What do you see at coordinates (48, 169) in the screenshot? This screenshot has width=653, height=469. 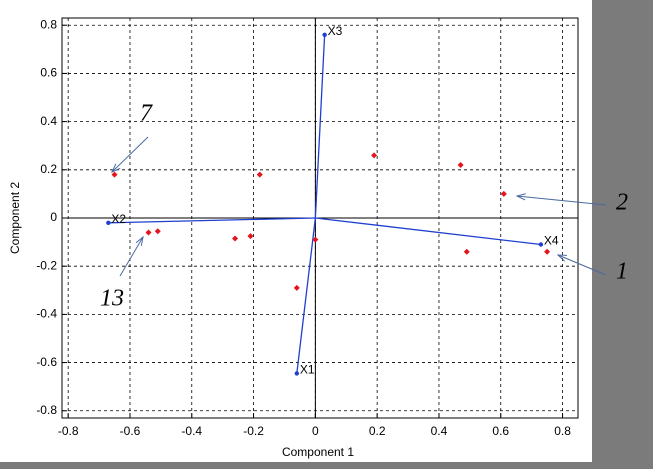 I see `y-tick-label: 0.2` at bounding box center [48, 169].